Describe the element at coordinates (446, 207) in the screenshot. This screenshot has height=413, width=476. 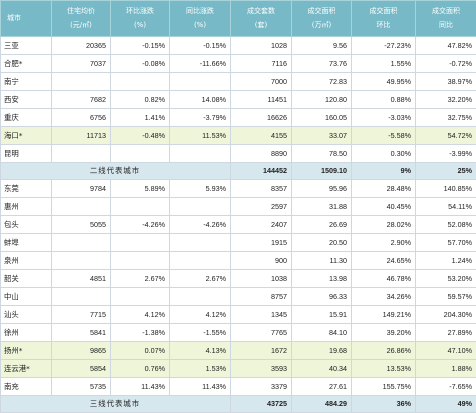
I see `ayoy-cell: 54.11%` at that location.